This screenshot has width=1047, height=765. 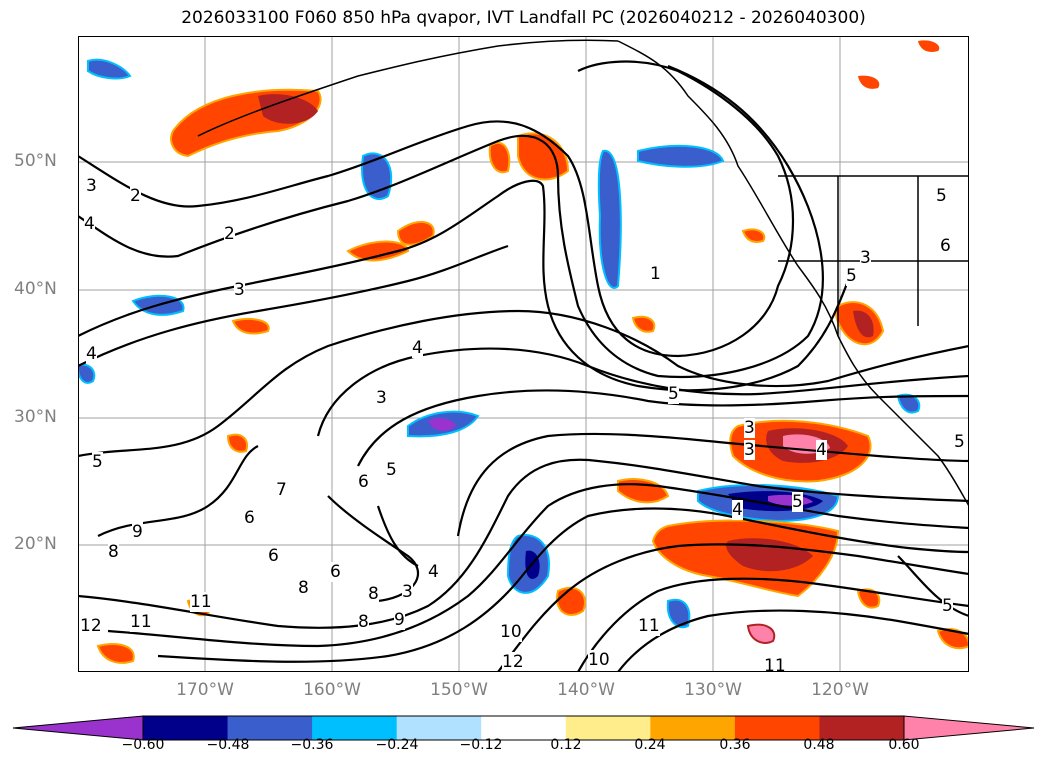 I want to click on colorbar-segments, so click(x=524, y=728).